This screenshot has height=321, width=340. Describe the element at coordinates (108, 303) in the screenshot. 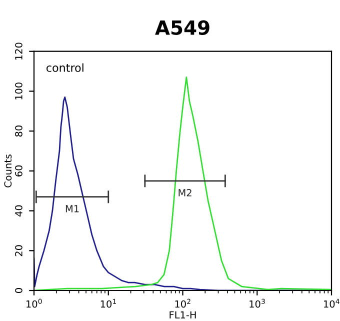

I see `x-tick-label: 10$^{1}$` at that location.